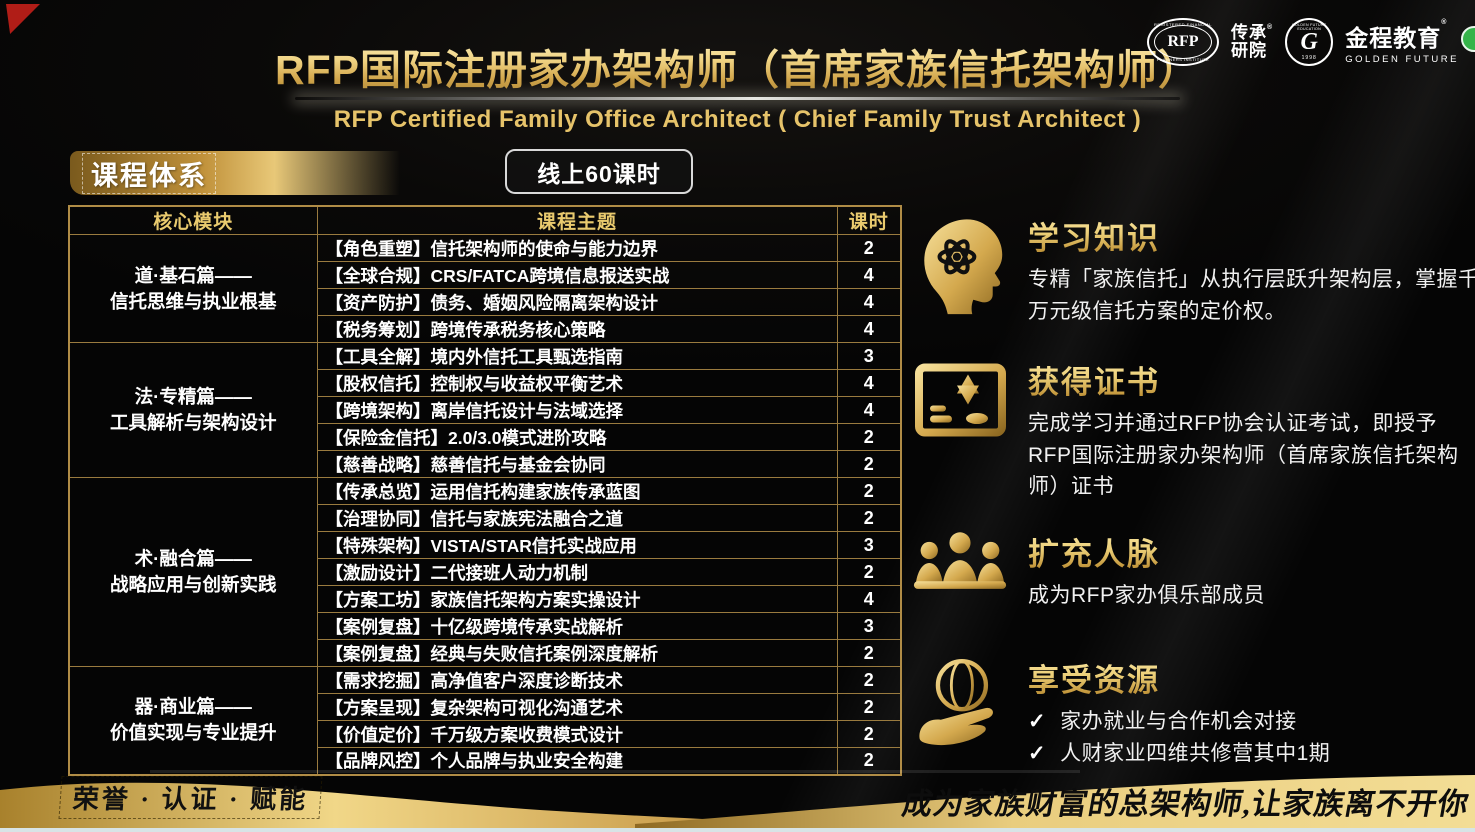  What do you see at coordinates (577, 464) in the screenshot?
I see `course-topic: 【慈善战略】慈善信托与基金会协同` at bounding box center [577, 464].